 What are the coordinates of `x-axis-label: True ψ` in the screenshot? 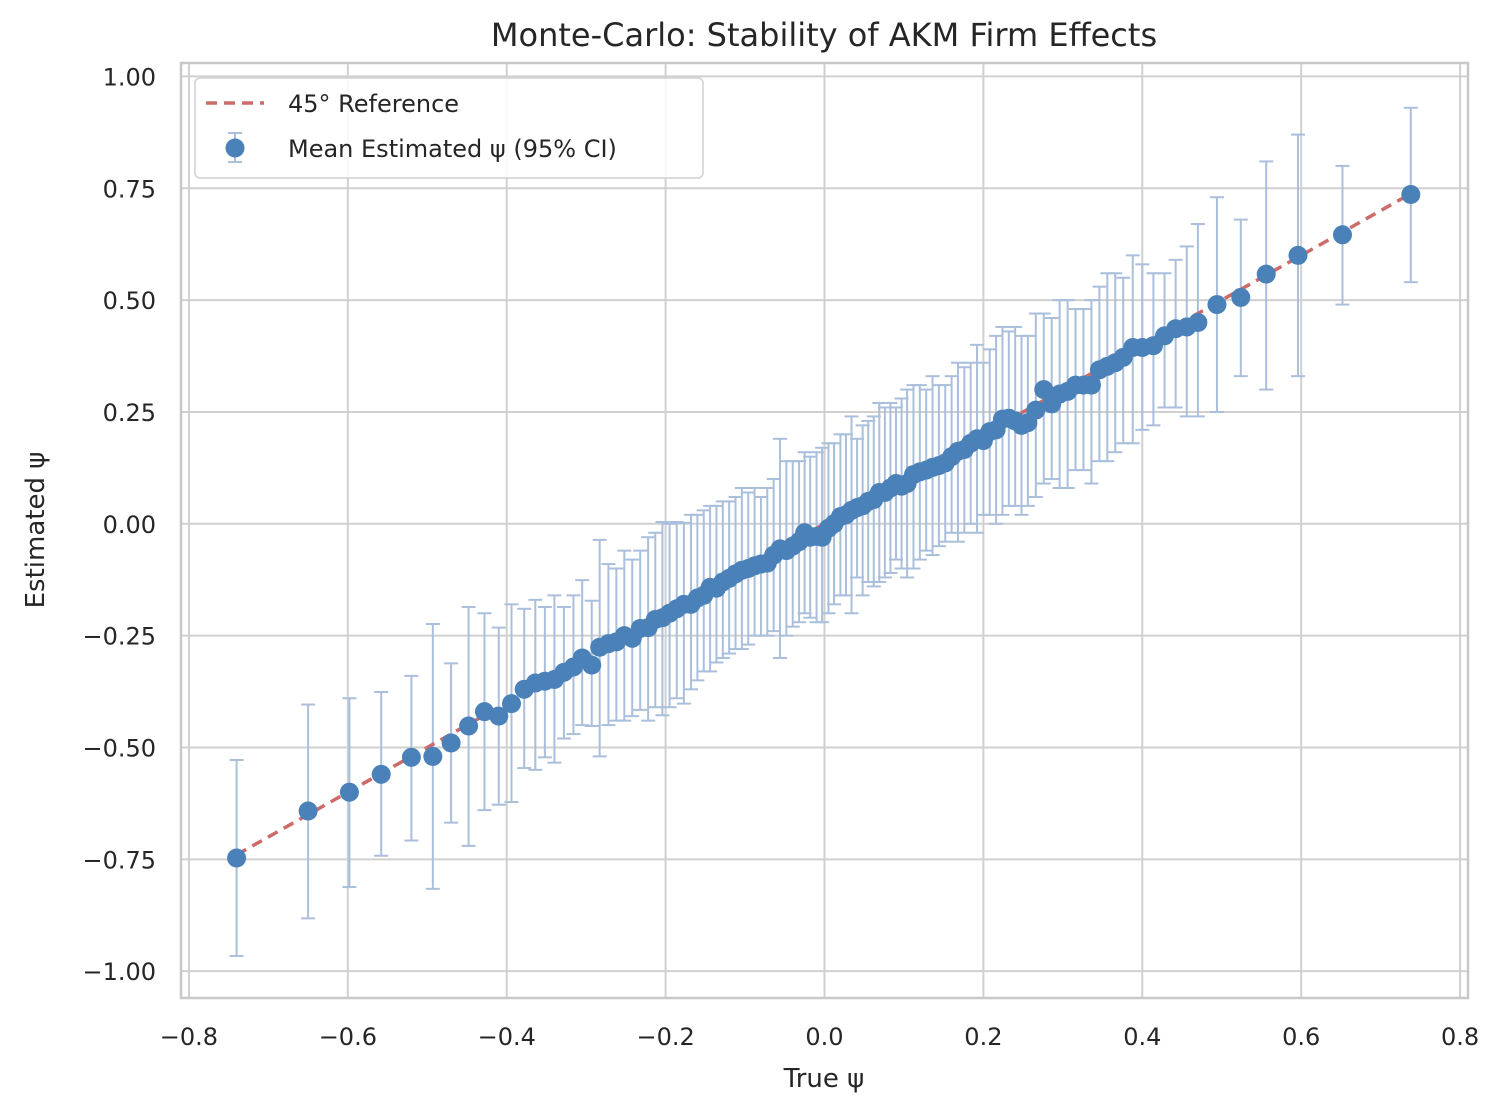 It's located at (824, 1079).